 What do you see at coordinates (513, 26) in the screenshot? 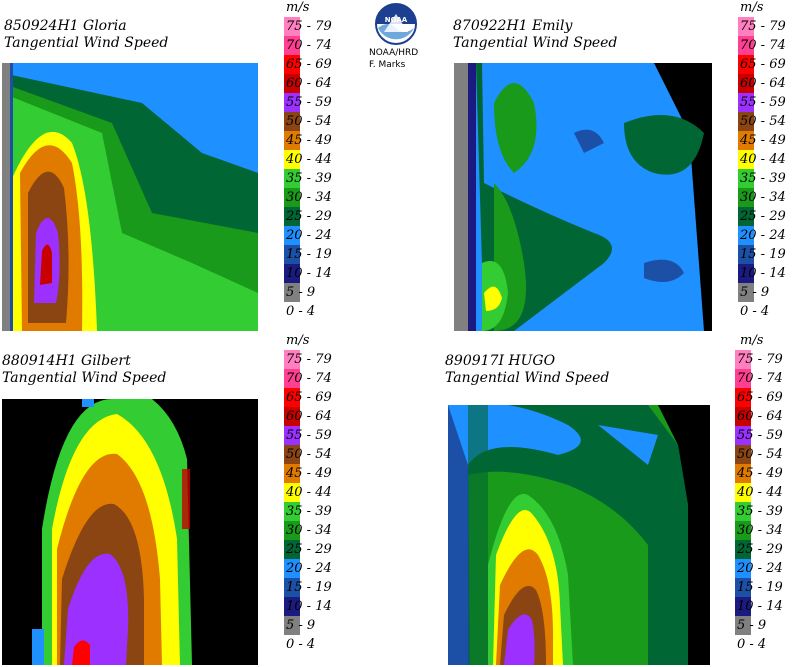
I see `storm-id-emily: 870922H1 Emily` at bounding box center [513, 26].